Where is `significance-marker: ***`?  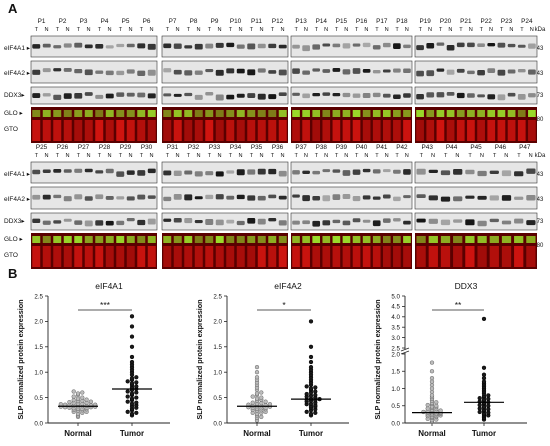
significance-marker: *** is located at coordinates (105, 305).